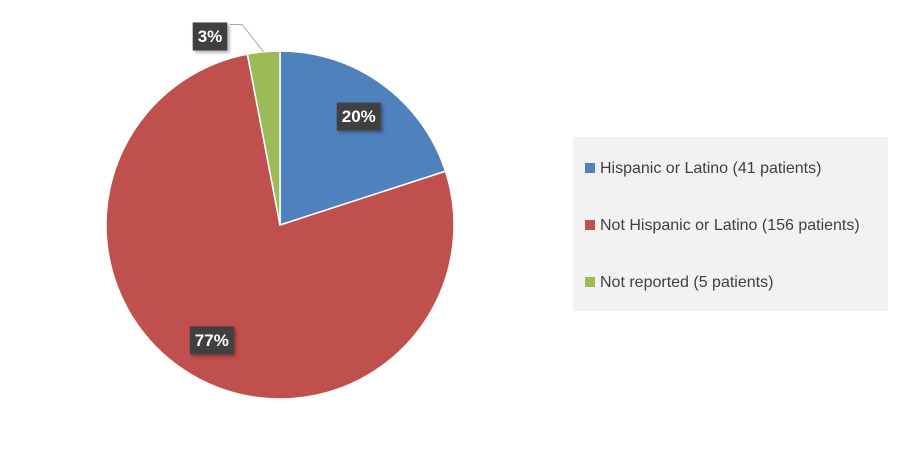 The width and height of the screenshot is (900, 450). I want to click on data-label: 3%, so click(210, 36).